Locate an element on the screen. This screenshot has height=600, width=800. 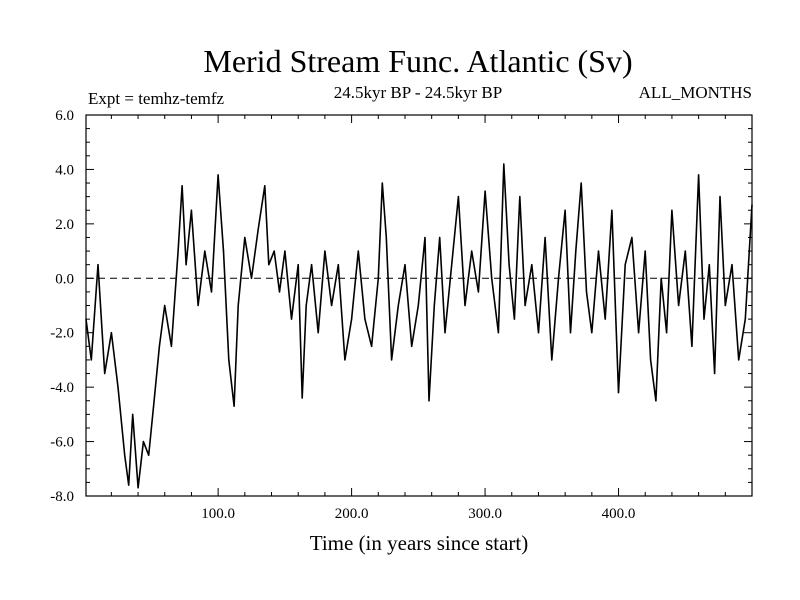
x-tick-label: 100.0 is located at coordinates (218, 514).